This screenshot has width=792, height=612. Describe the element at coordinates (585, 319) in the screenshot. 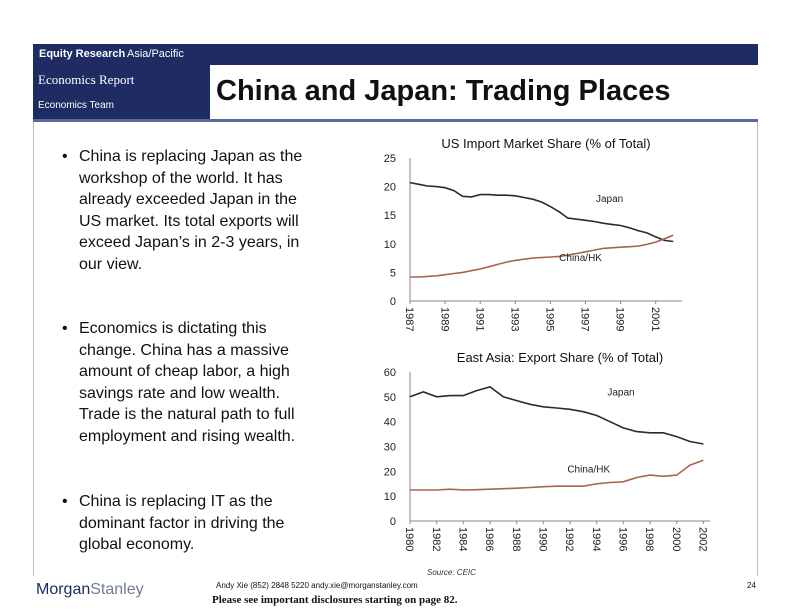

I see `x-tick-label: 1997` at that location.